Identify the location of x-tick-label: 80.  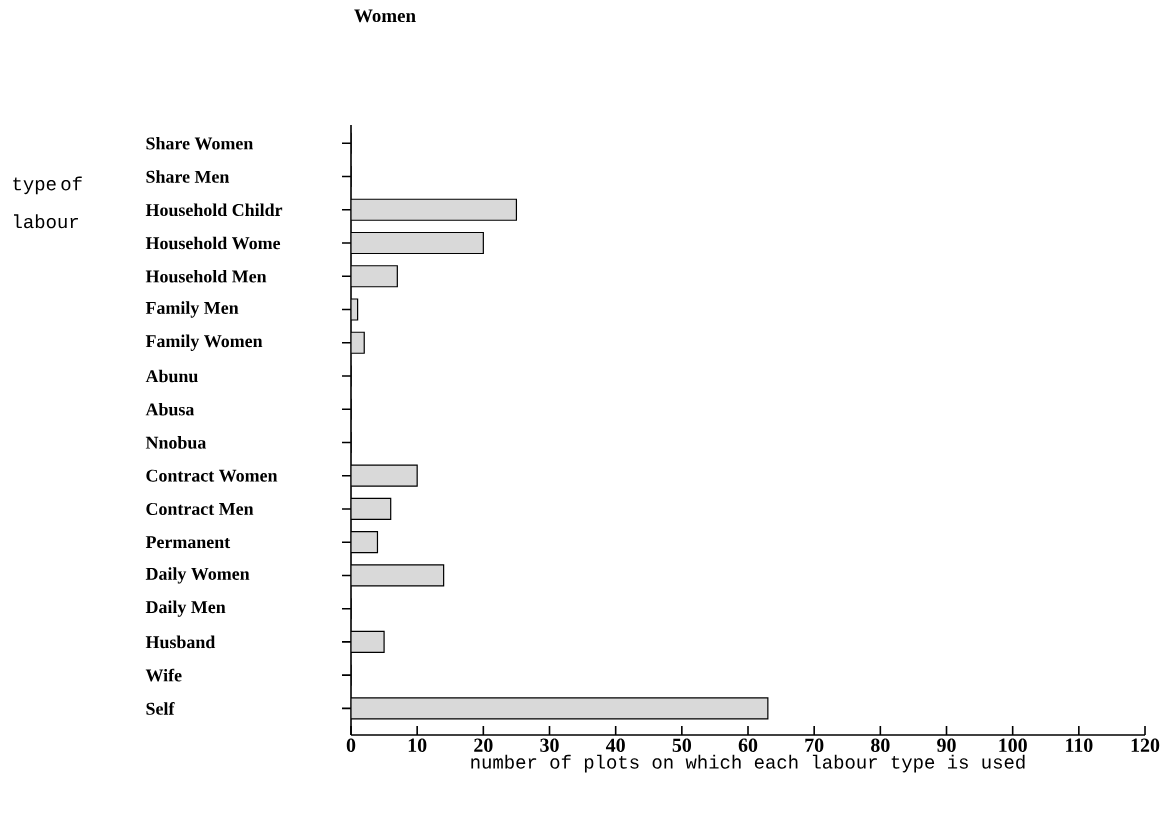
(880, 745).